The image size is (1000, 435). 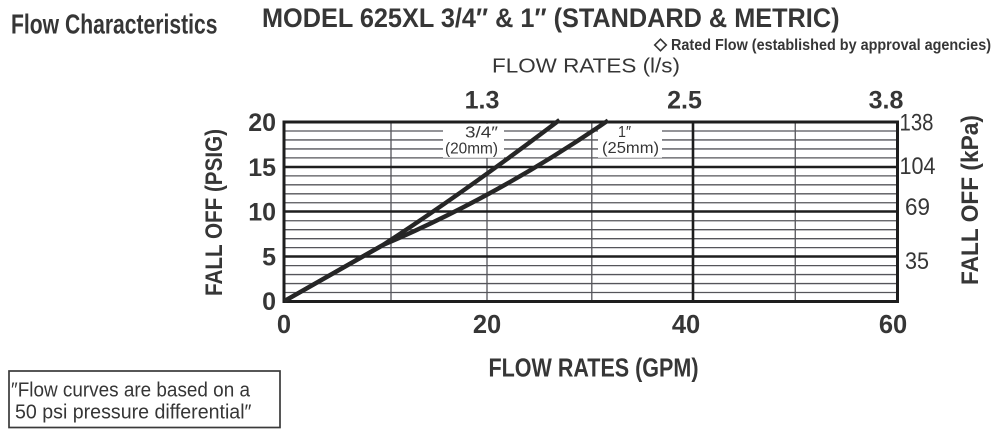 I want to click on svg-text: 3.8, so click(x=886, y=101).